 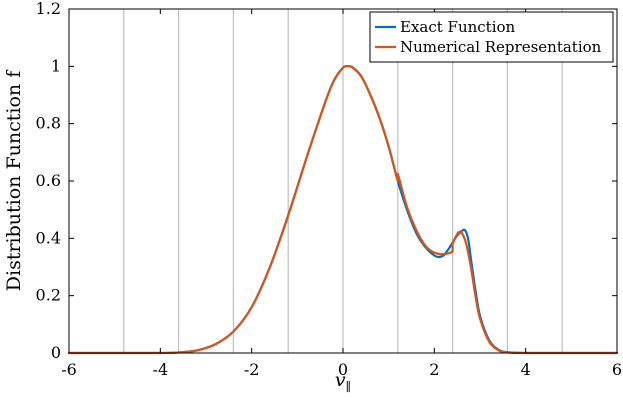 What do you see at coordinates (434, 369) in the screenshot?
I see `x-tick-label-4: 2` at bounding box center [434, 369].